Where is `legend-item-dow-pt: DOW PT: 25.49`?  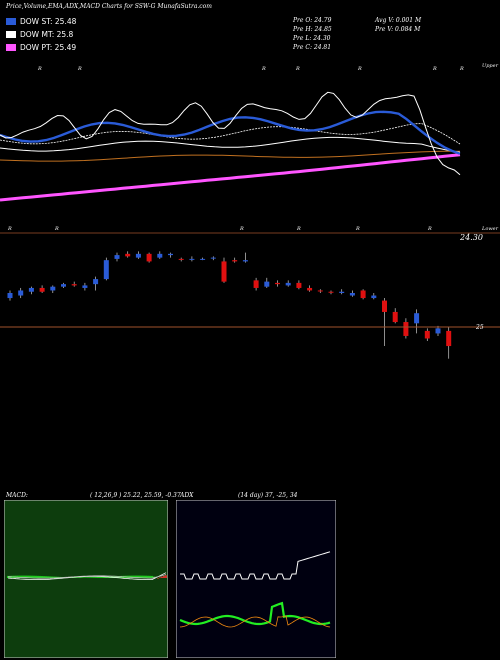
legend-item-dow-pt: DOW PT: 25.49 is located at coordinates (41, 47).